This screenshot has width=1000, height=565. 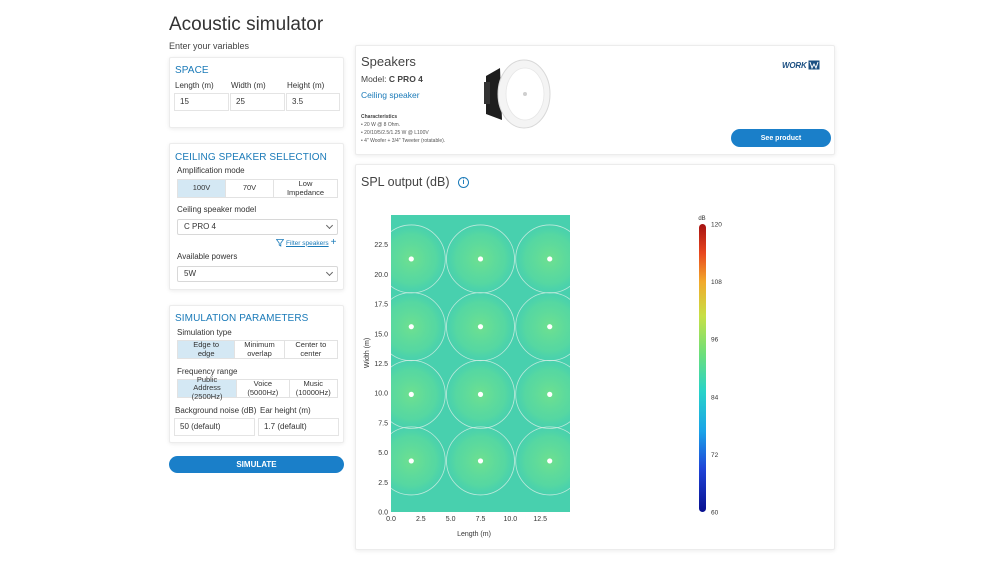 What do you see at coordinates (207, 349) in the screenshot?
I see `edge-to-edge-button: Edge to edge` at bounding box center [207, 349].